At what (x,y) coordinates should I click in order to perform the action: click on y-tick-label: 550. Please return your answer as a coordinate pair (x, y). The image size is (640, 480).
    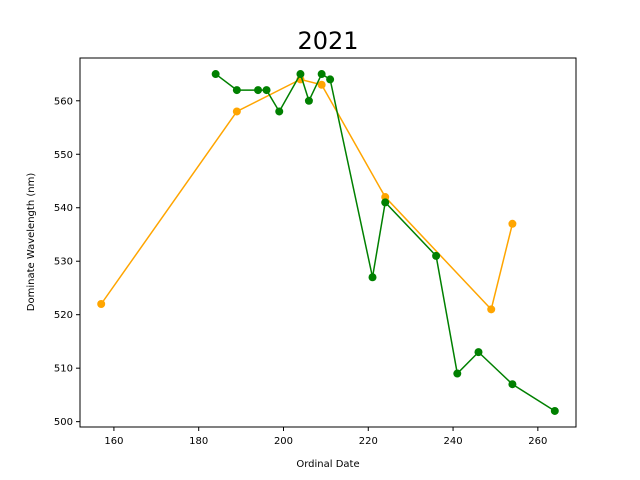
    Looking at the image, I should click on (63, 155).